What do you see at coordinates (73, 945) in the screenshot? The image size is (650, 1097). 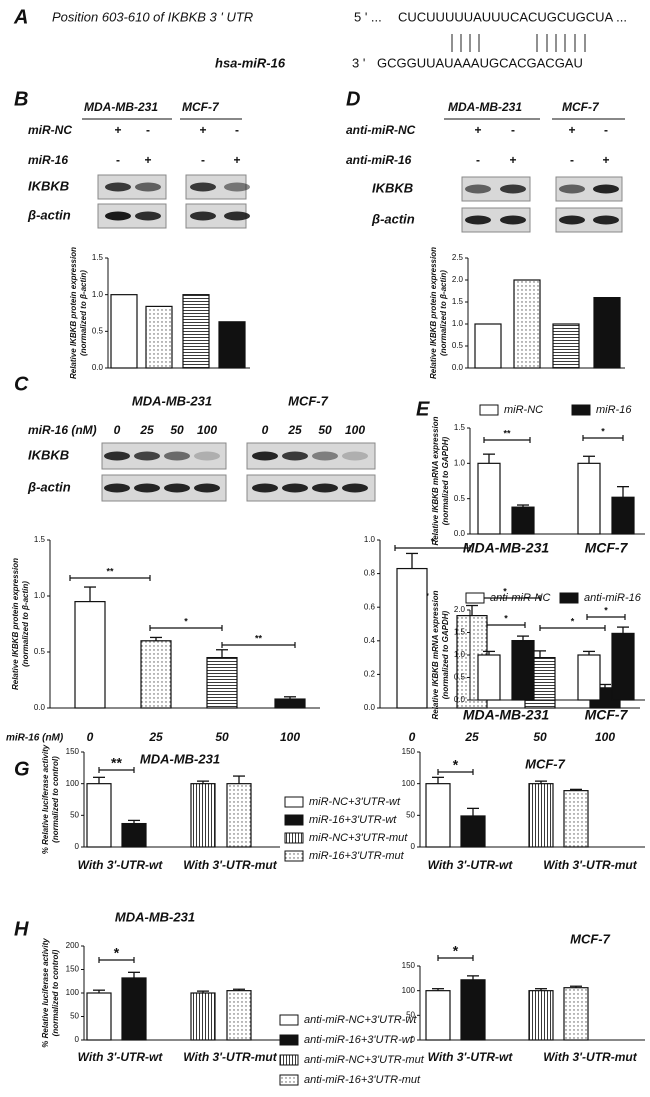 I see `y-tick-label: 200` at bounding box center [73, 945].